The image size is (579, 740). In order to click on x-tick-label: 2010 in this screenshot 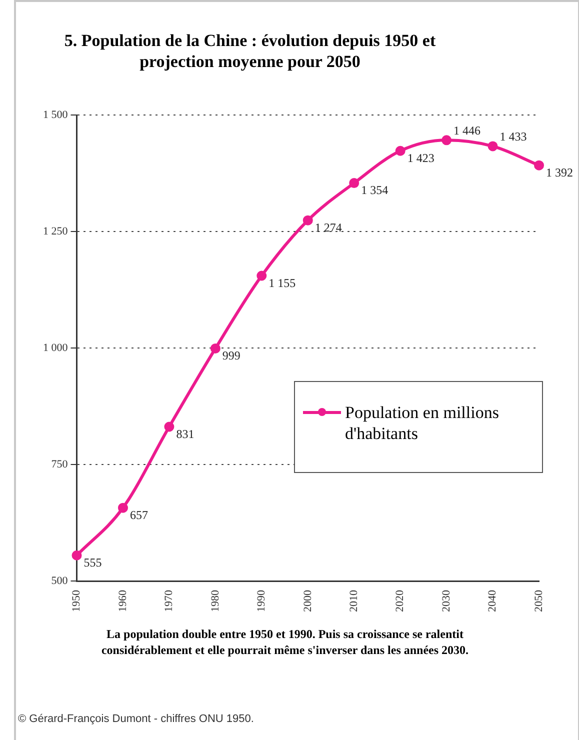, I will do `click(354, 601)`.